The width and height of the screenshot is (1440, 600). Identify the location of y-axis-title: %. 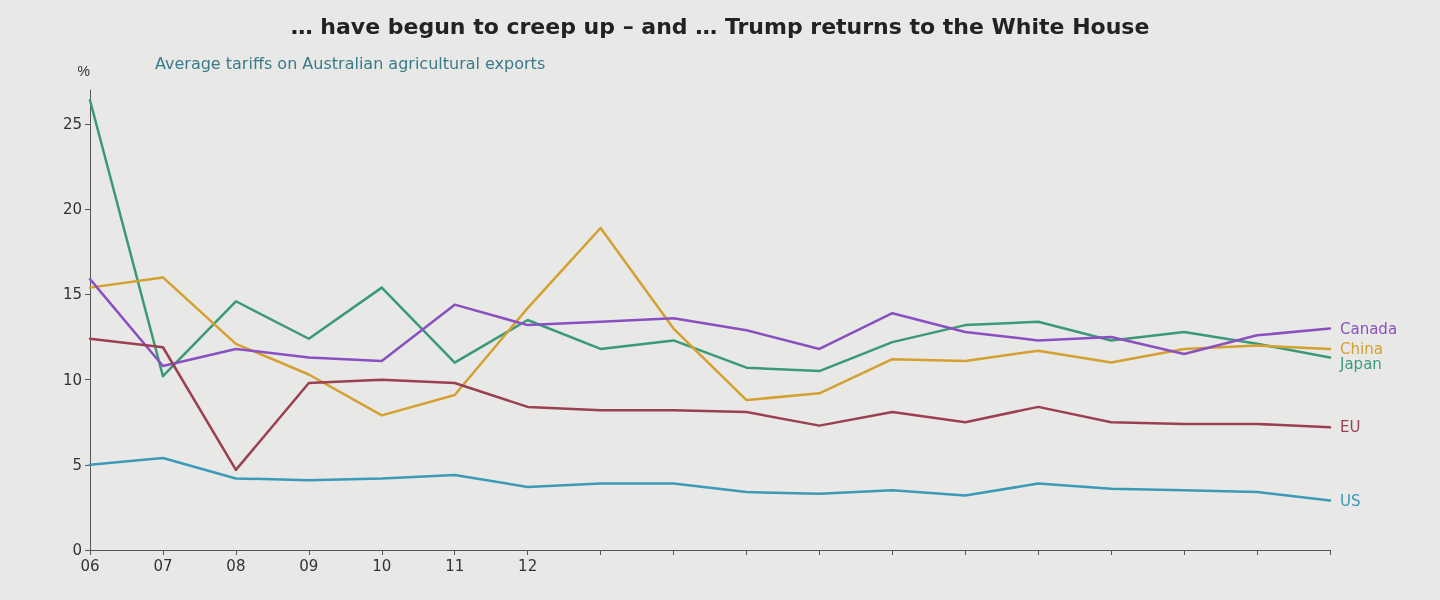
(83, 71).